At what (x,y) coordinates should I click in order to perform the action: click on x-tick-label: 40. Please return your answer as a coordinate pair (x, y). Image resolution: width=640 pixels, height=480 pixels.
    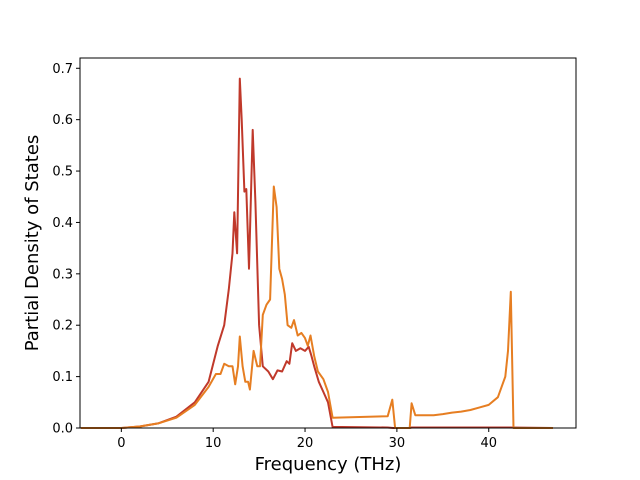
    Looking at the image, I should click on (488, 443).